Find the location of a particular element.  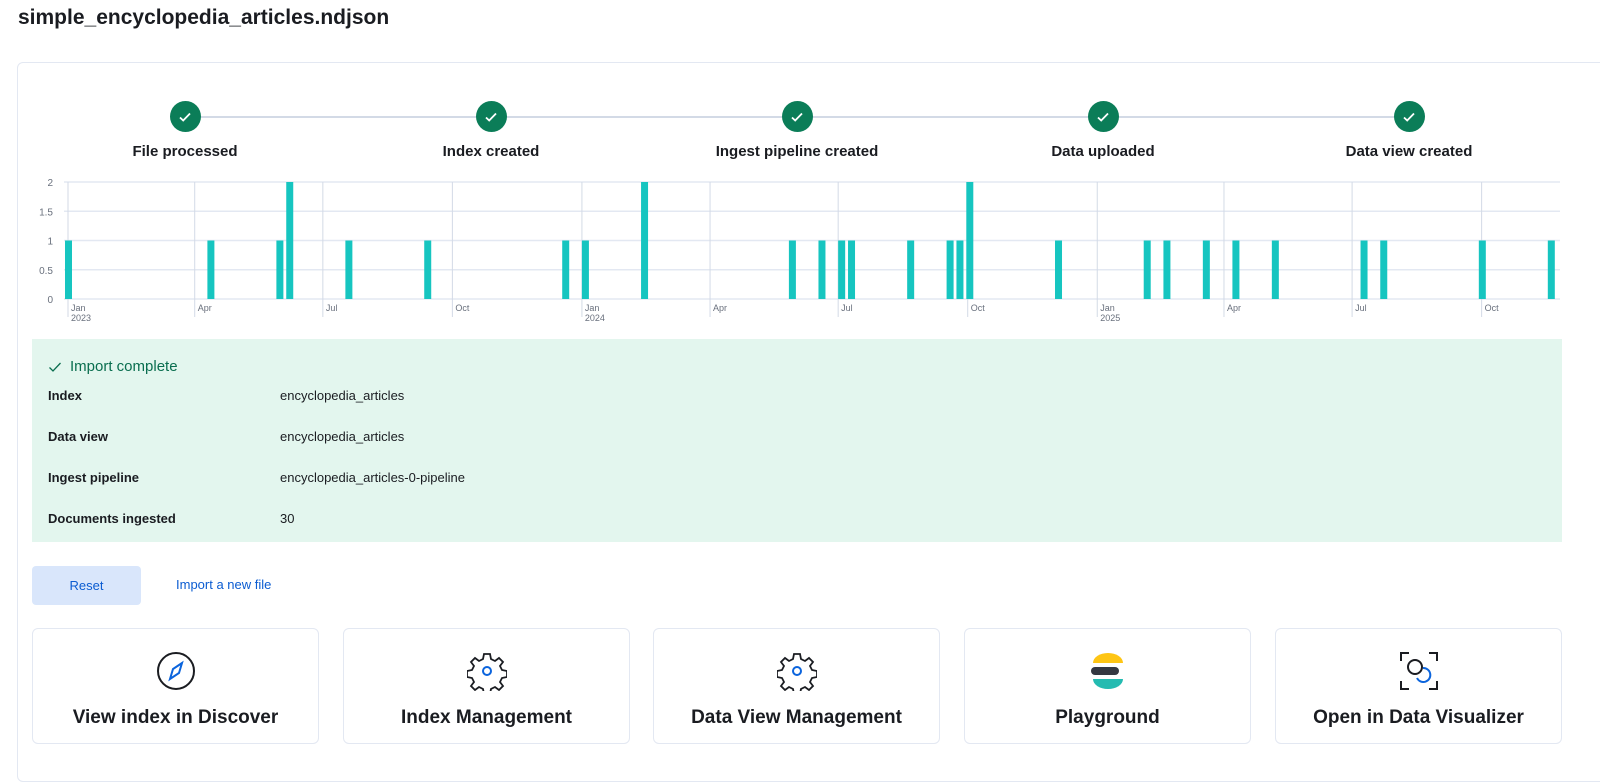

step-index-created: Index created is located at coordinates (491, 130).